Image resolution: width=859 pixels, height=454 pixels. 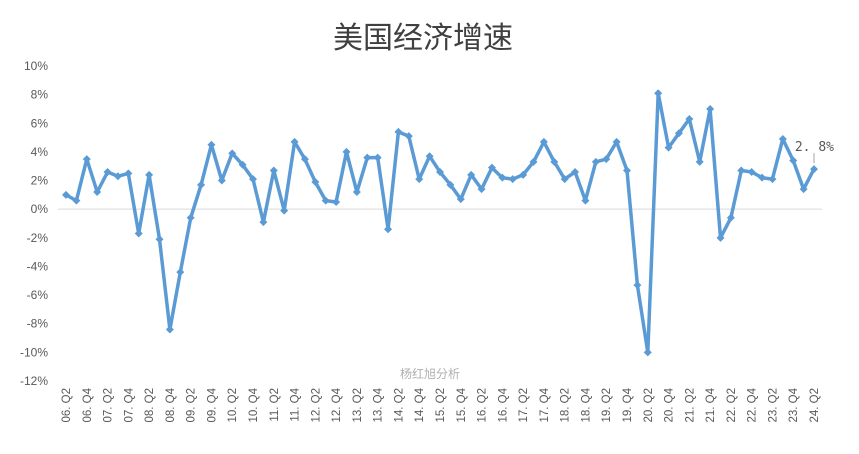 What do you see at coordinates (420, 404) in the screenshot?
I see `x-tick-label: 14. Q4` at bounding box center [420, 404].